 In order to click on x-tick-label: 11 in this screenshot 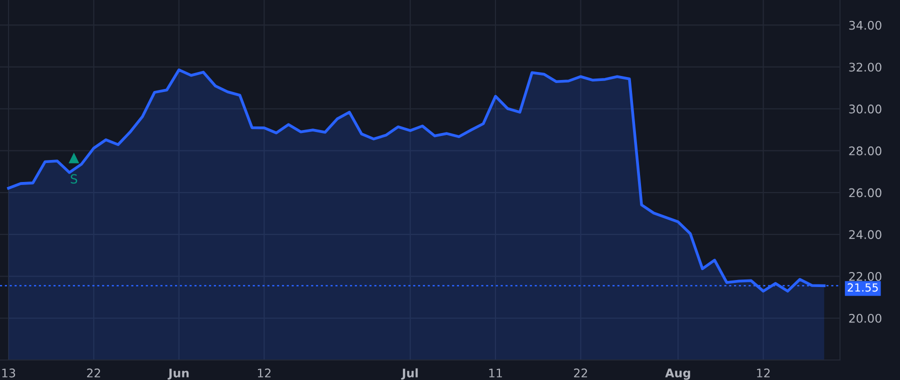, I will do `click(495, 373)`.